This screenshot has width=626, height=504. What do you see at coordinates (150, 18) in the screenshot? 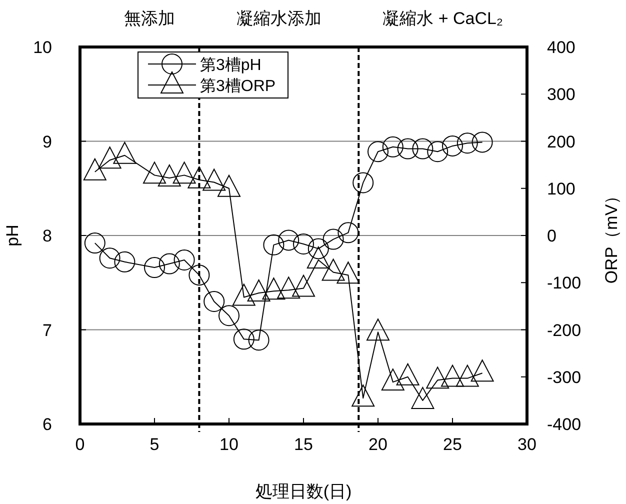
I see `text: 無添加` at bounding box center [150, 18].